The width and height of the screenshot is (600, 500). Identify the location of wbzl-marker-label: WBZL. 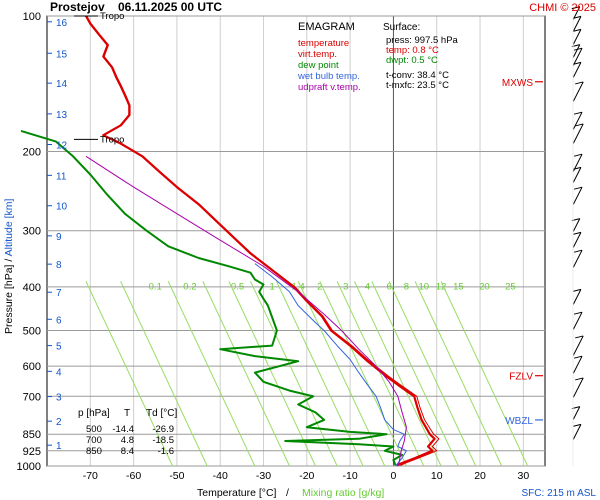
(519, 421).